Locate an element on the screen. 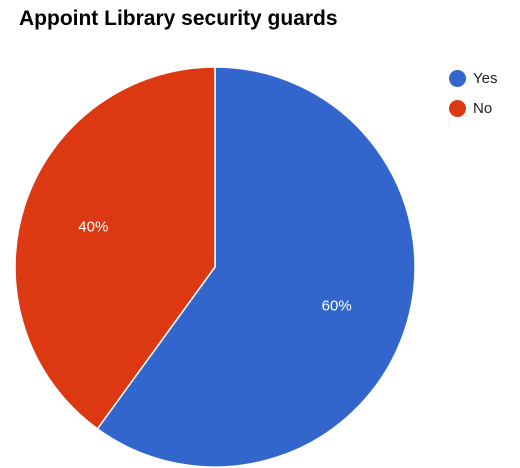 The image size is (520, 468). legend-item-no: No is located at coordinates (473, 108).